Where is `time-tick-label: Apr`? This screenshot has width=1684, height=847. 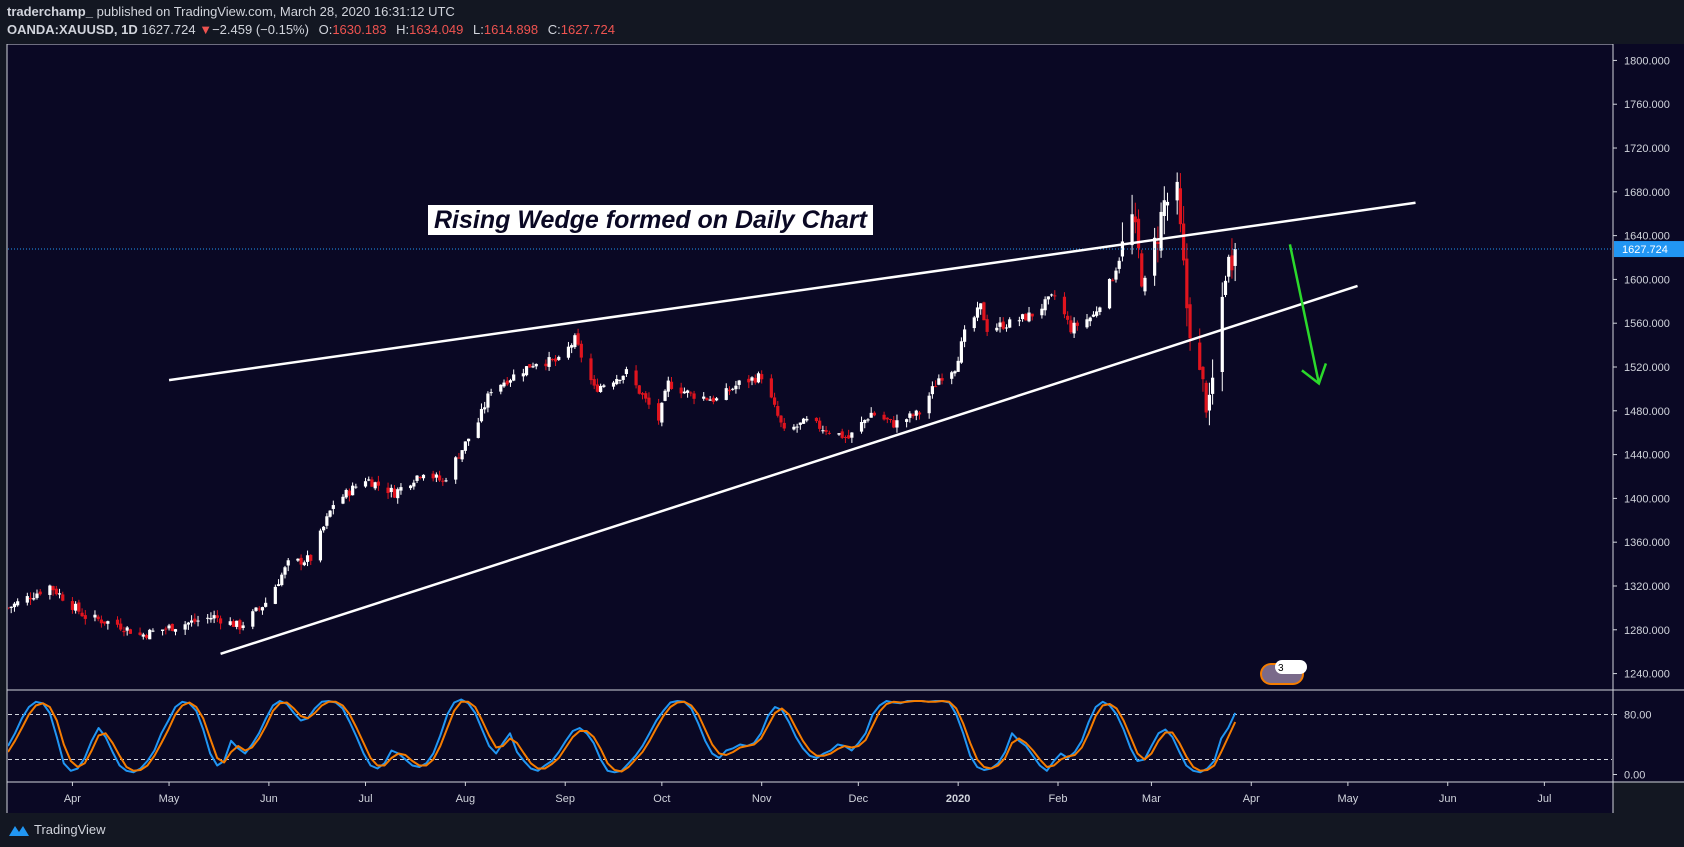 time-tick-label: Apr is located at coordinates (72, 799).